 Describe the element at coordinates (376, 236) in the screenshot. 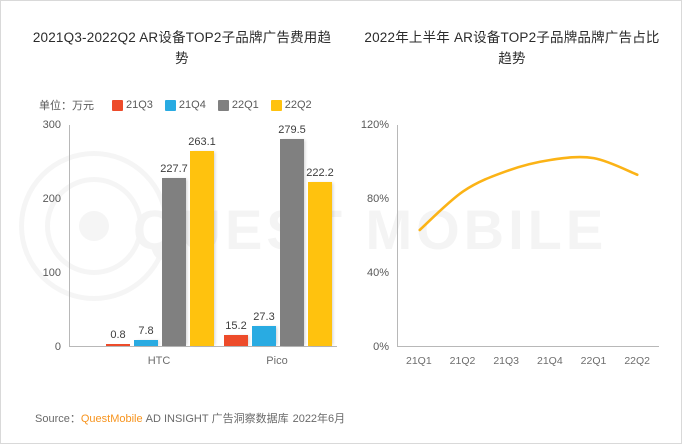

I see `line-chart-y-axis: 0% 40% 80% 120%` at that location.